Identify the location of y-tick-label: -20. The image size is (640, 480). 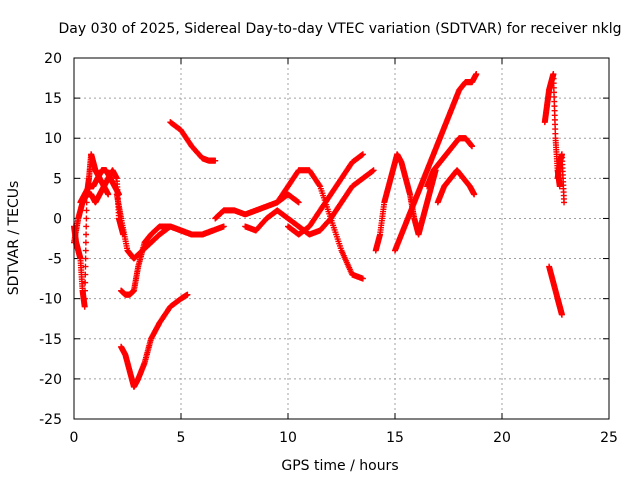
(50, 380).